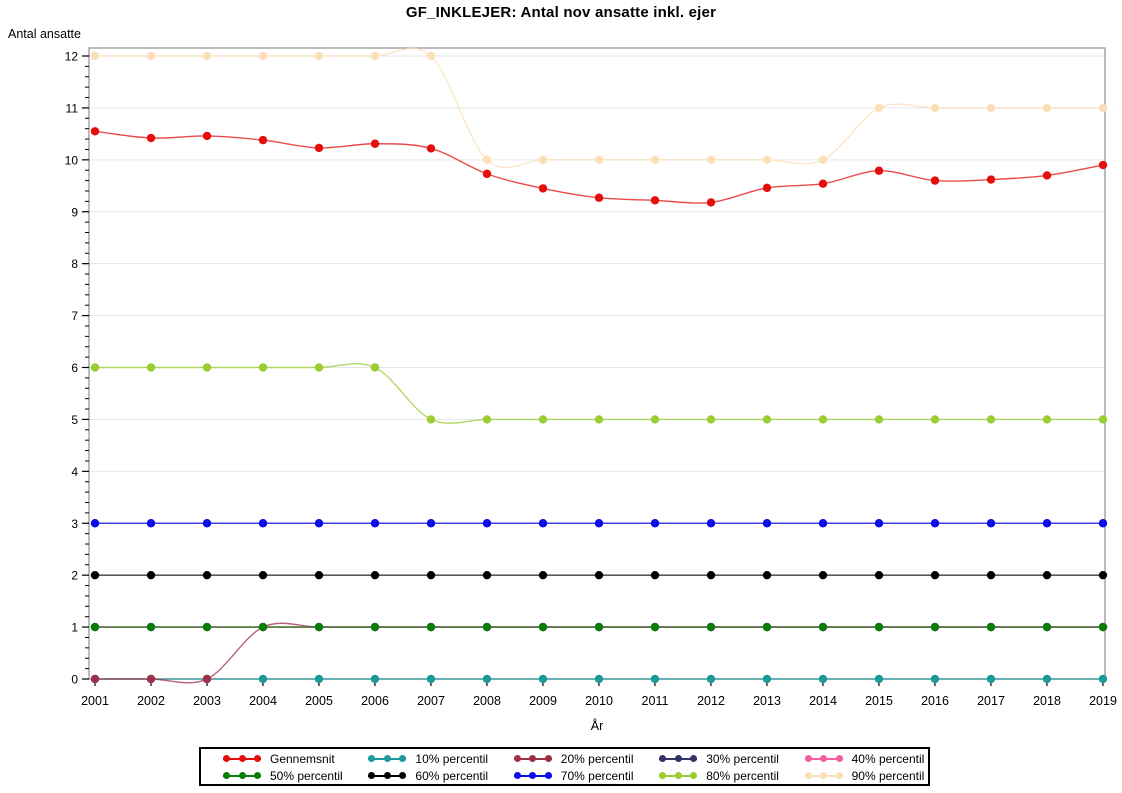  I want to click on x-axis-label: År, so click(597, 726).